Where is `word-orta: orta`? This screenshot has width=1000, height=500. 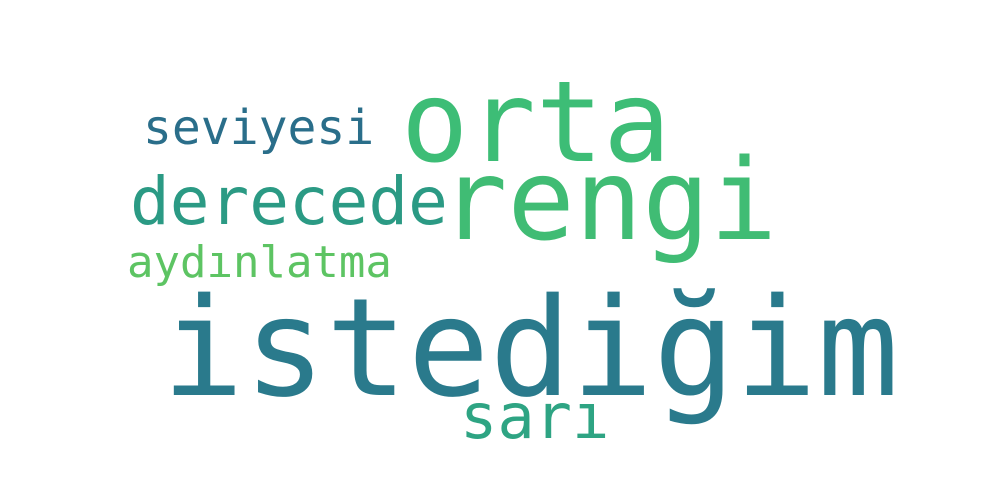
word-orta: orta is located at coordinates (536, 123).